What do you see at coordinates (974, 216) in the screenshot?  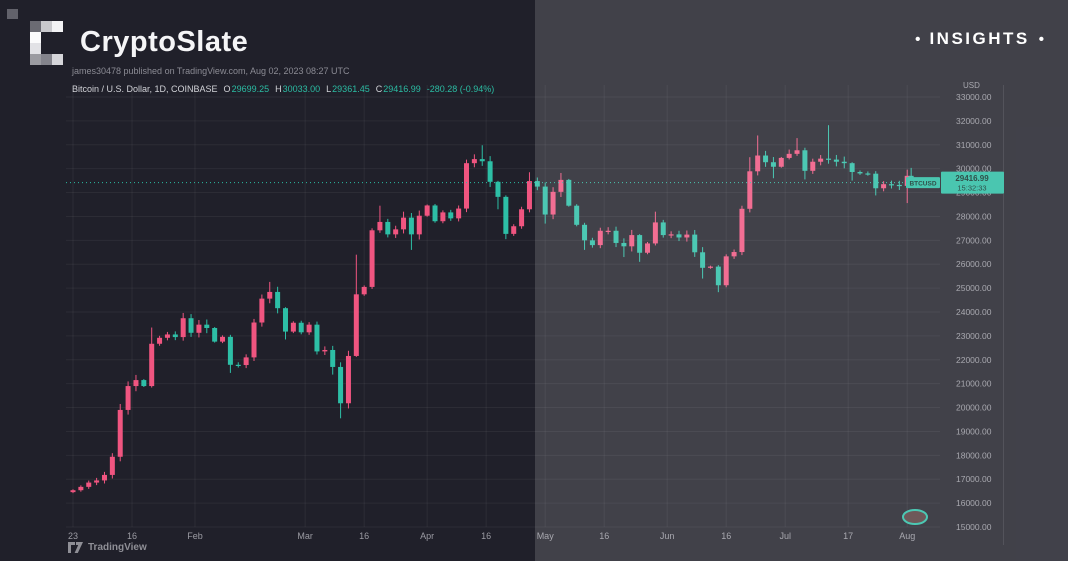 I see `price-tick-label: 28000.00` at bounding box center [974, 216].